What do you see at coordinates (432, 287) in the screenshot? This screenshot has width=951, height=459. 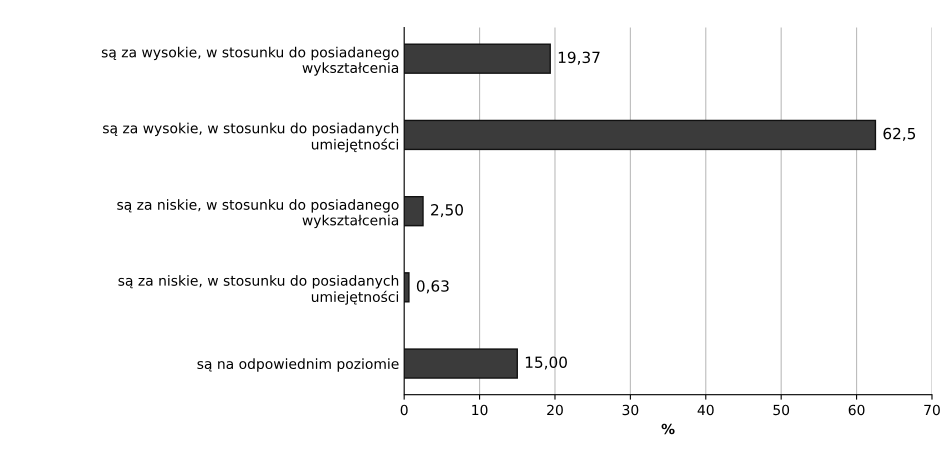 I see `data-label: 0,63` at bounding box center [432, 287].